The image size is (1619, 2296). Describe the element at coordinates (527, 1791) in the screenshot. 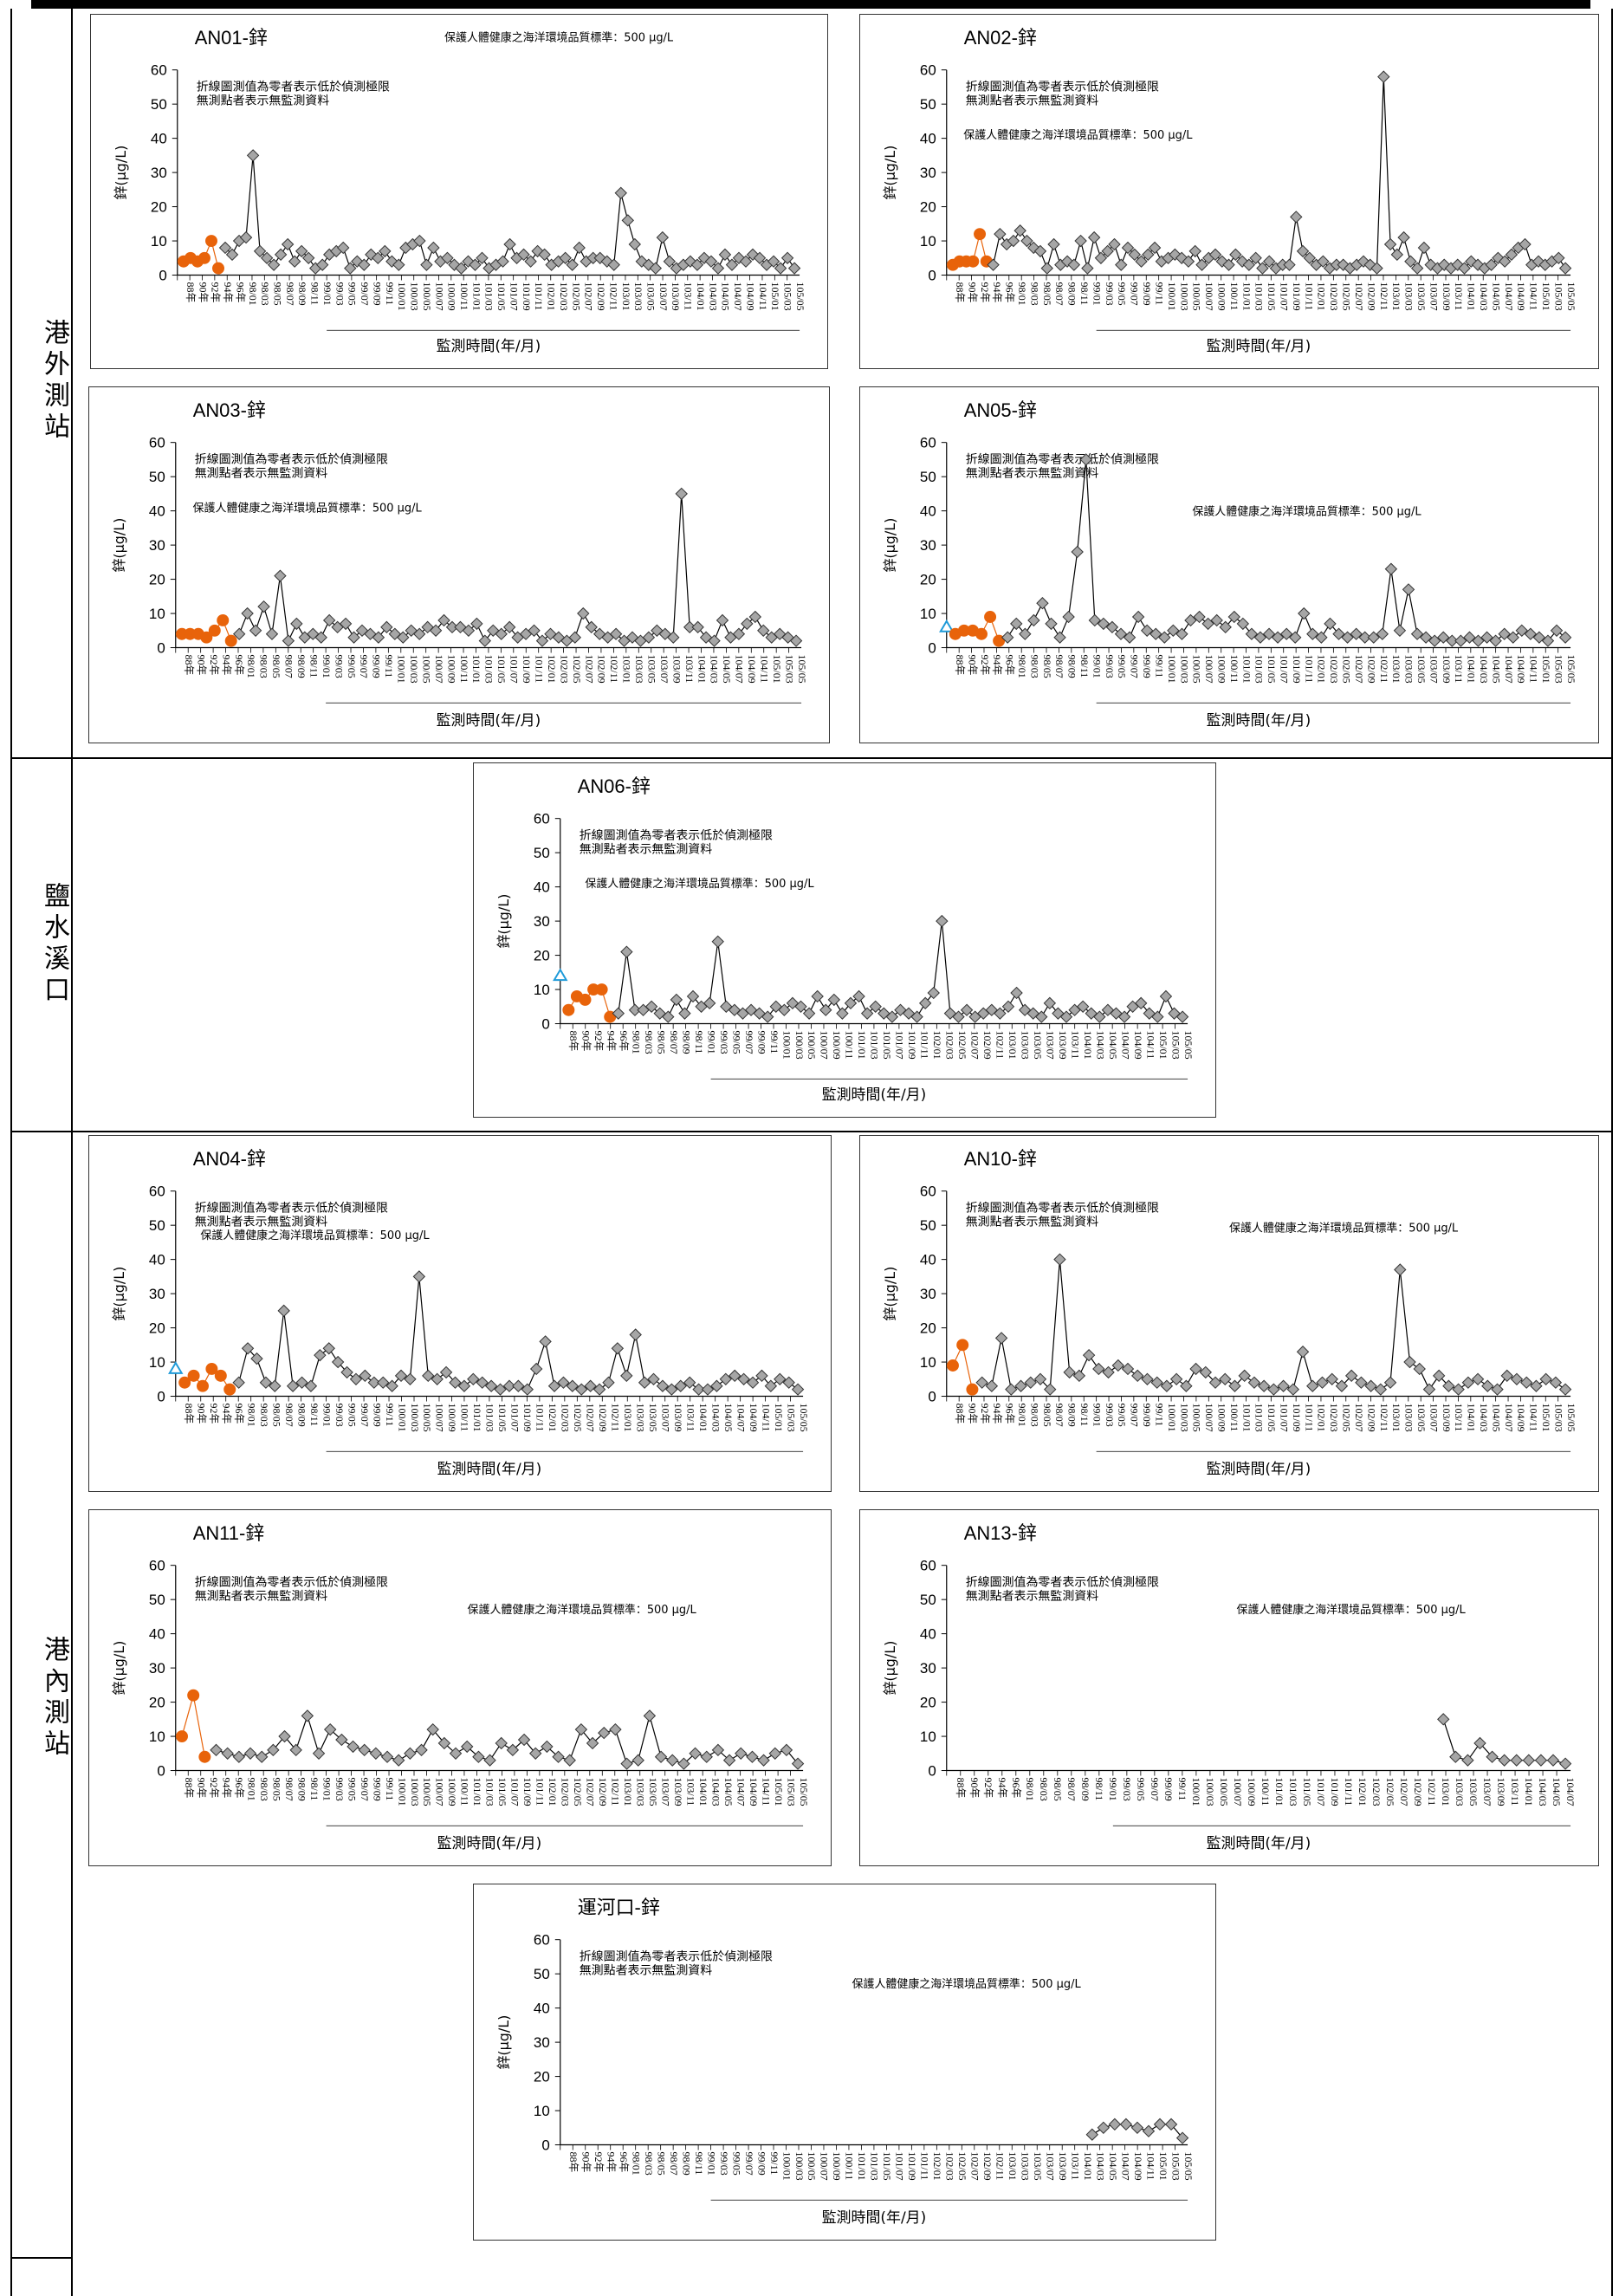

I see `x-tick-label: 101/09` at that location.